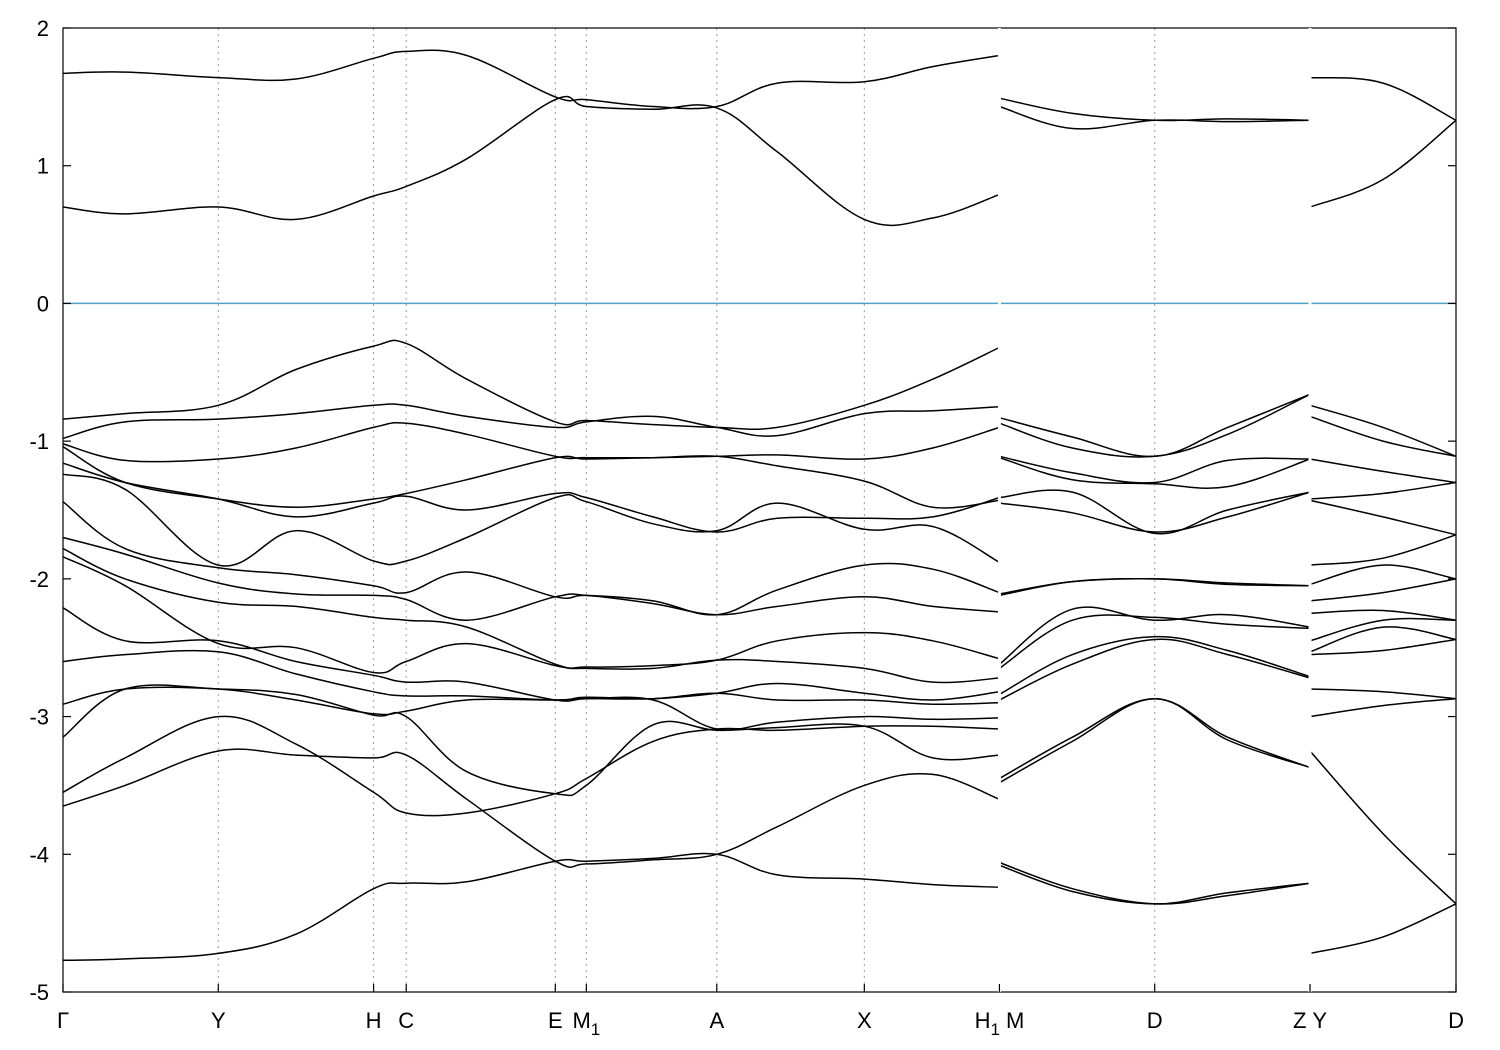 This screenshot has height=1050, width=1500. What do you see at coordinates (218, 1020) in the screenshot?
I see `x-tick-label: Y` at bounding box center [218, 1020].